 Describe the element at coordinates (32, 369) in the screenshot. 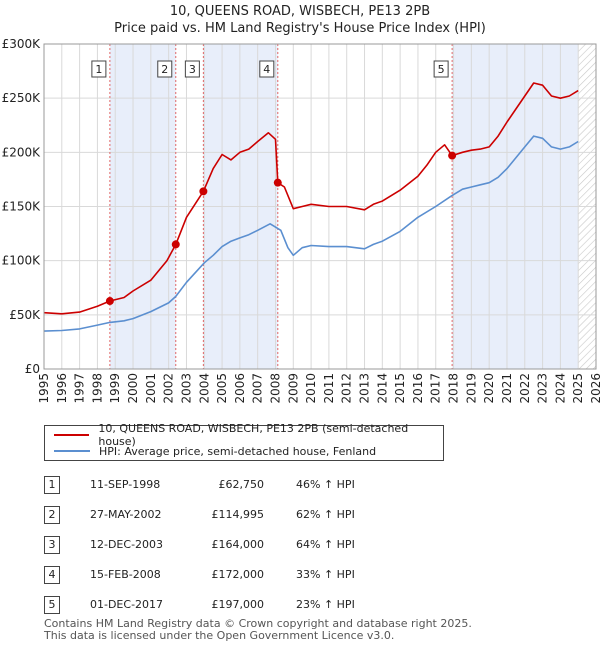

I see `y-tick-label: £0` at that location.